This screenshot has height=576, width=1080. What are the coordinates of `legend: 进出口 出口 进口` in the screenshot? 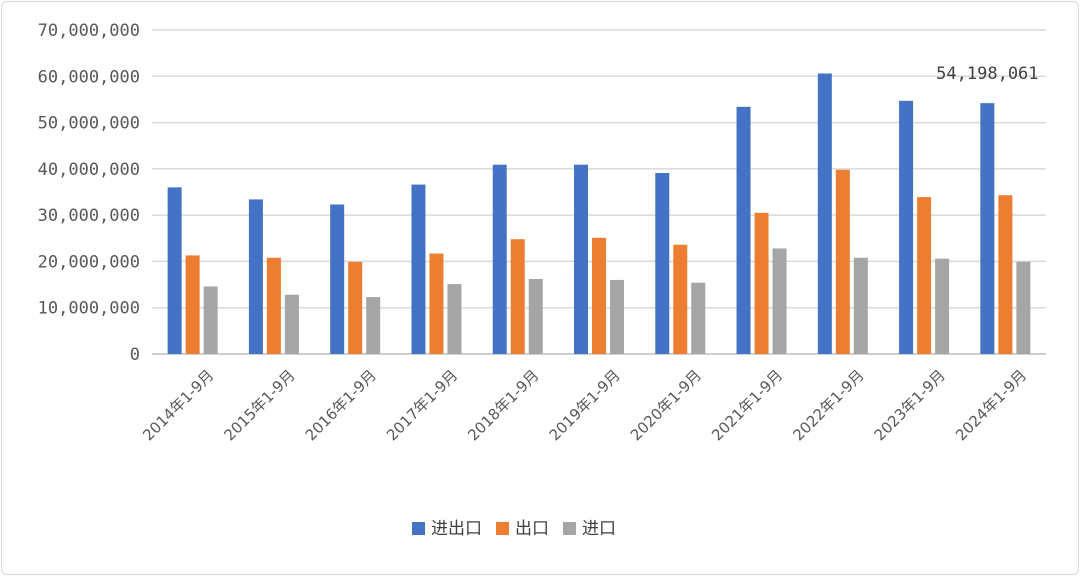 It's located at (514, 529).